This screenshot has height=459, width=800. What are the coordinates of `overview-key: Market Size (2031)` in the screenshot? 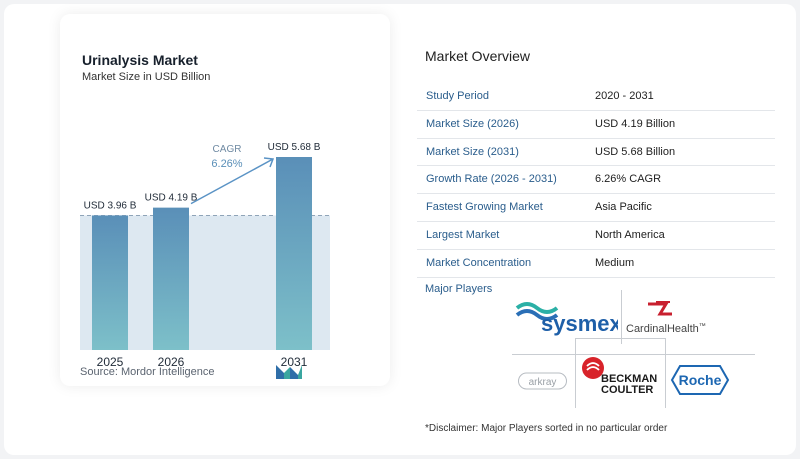 It's located at (472, 151).